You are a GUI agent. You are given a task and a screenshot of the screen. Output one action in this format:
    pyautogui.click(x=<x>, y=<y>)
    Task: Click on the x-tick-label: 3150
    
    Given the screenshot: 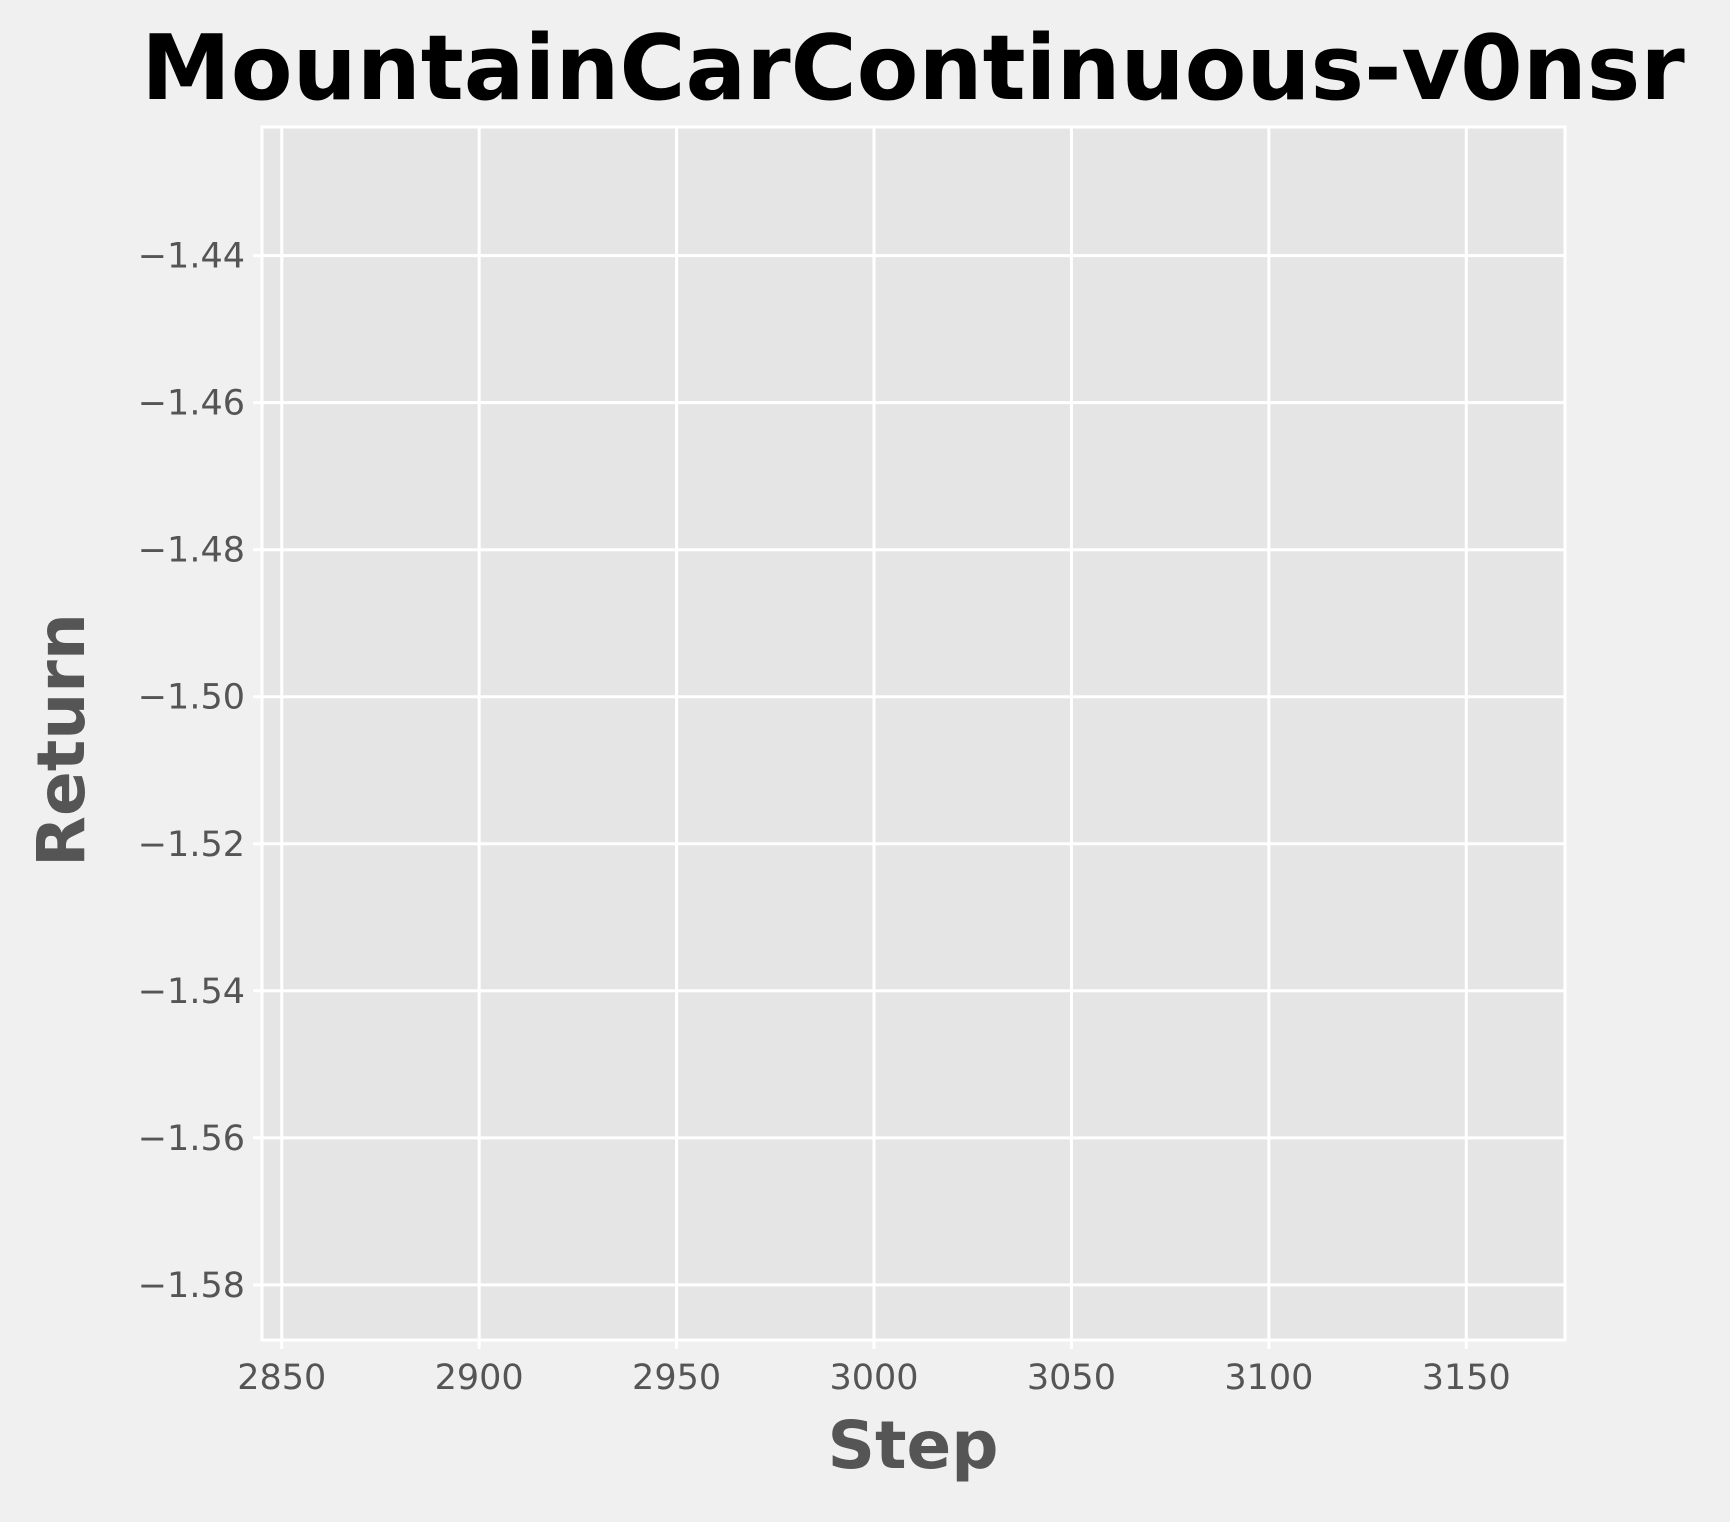 What is the action you would take?
    pyautogui.click(x=1466, y=1378)
    